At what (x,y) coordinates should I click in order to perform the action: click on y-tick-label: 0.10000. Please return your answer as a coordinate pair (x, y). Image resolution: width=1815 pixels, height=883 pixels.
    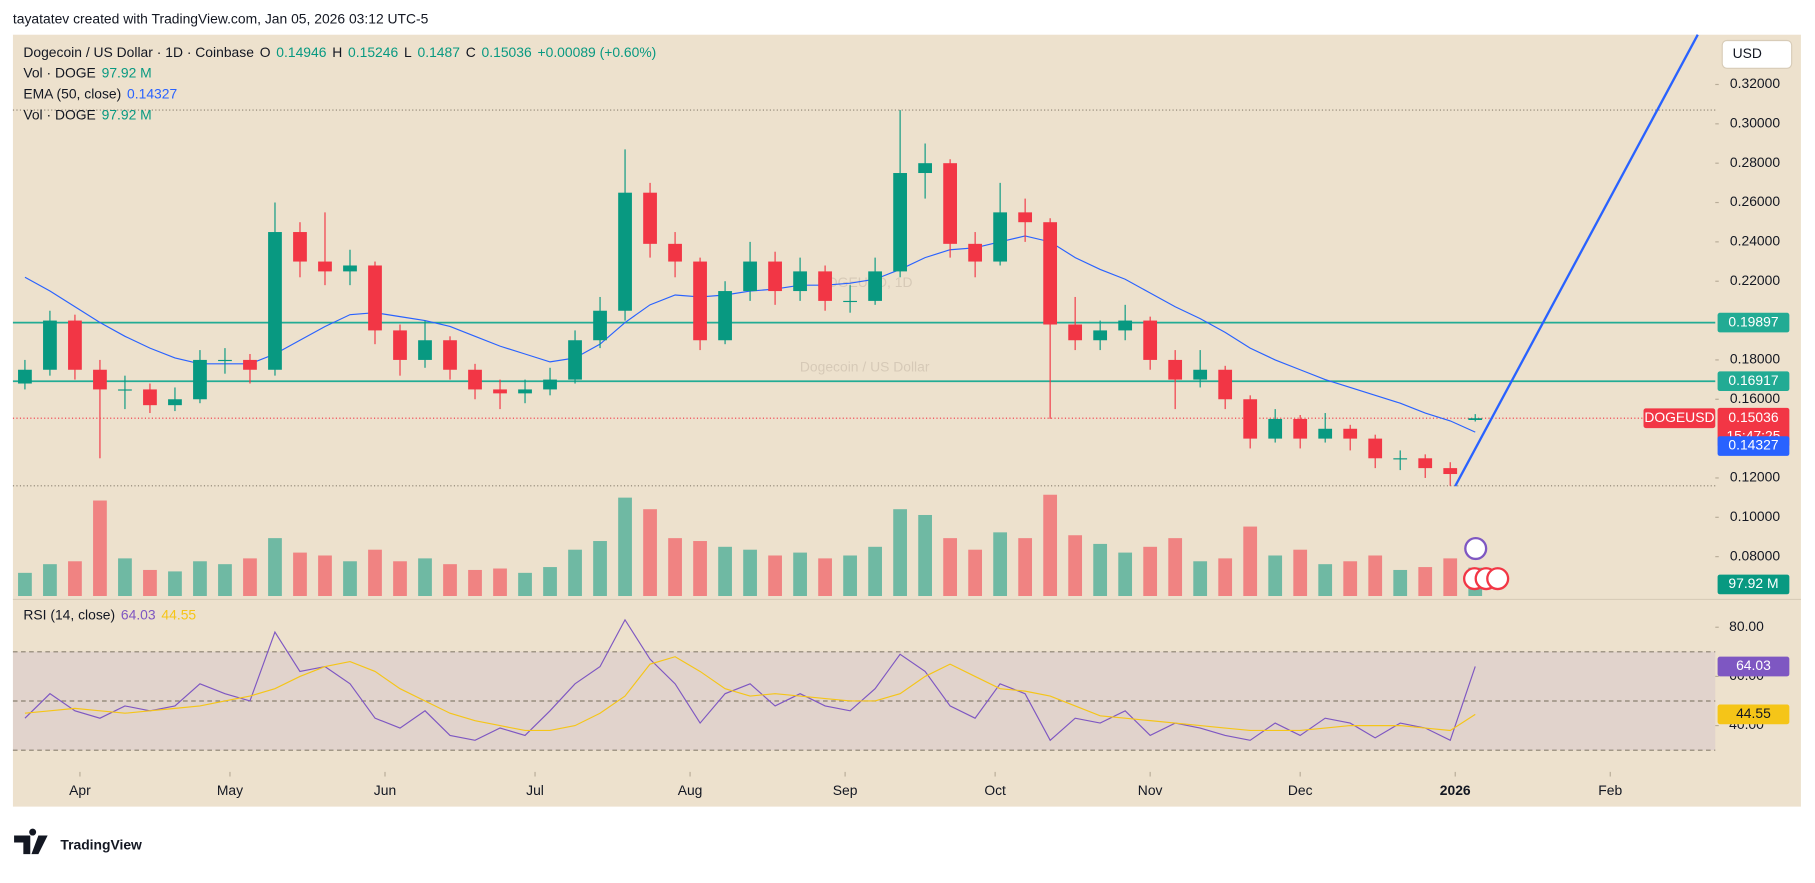
    Looking at the image, I should click on (1755, 516).